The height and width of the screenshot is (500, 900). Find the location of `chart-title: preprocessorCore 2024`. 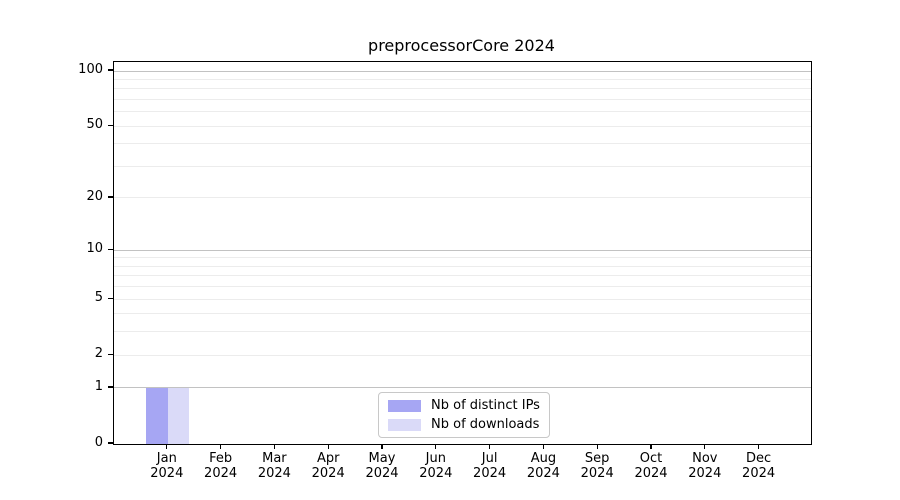

chart-title: preprocessorCore 2024 is located at coordinates (461, 45).